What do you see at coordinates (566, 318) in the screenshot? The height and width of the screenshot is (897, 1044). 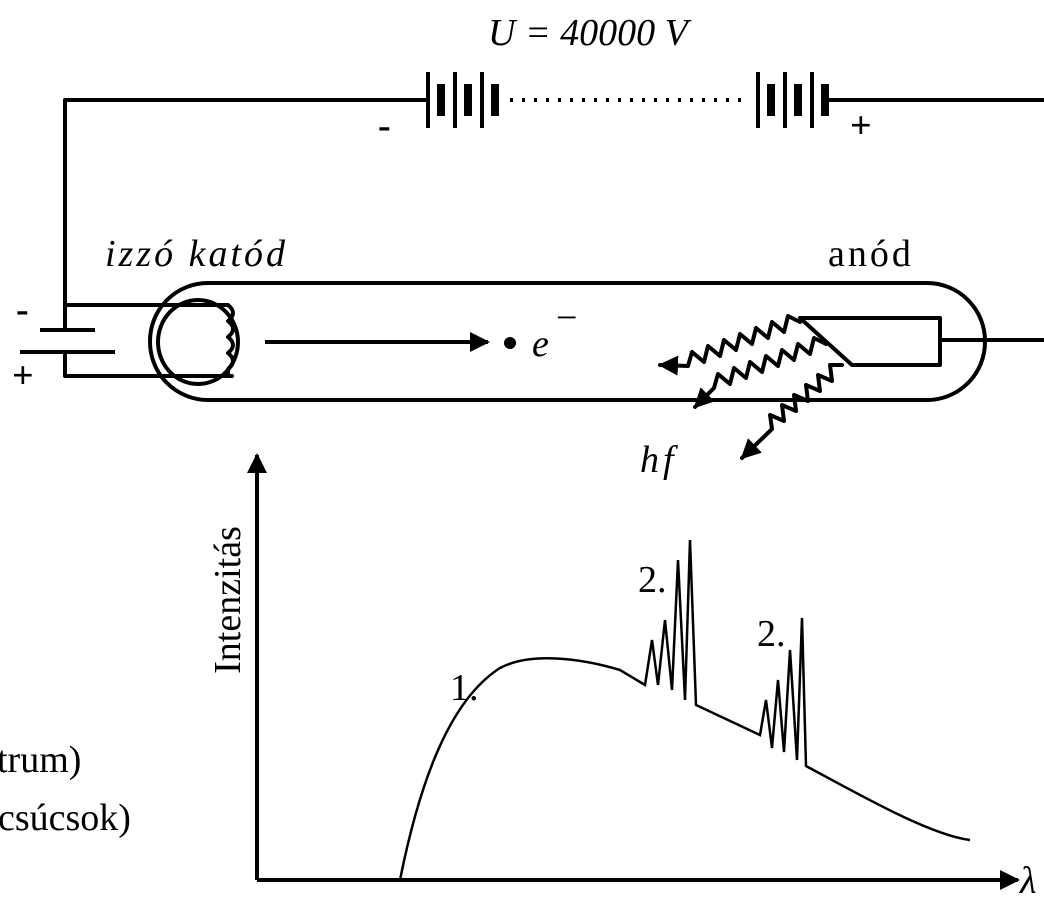 I see `electron-charge: −` at bounding box center [566, 318].